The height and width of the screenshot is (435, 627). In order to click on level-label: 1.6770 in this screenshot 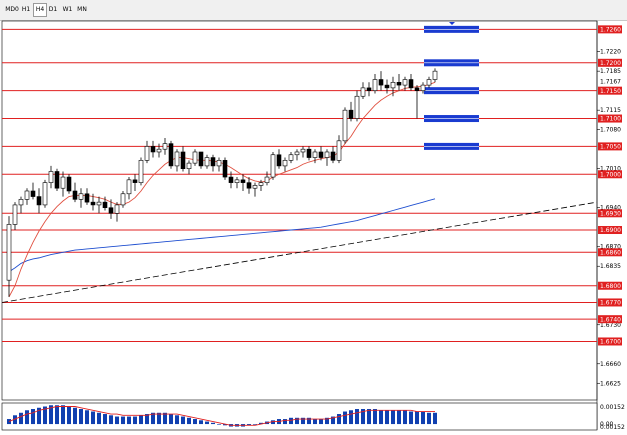, I will do `click(610, 303)`.